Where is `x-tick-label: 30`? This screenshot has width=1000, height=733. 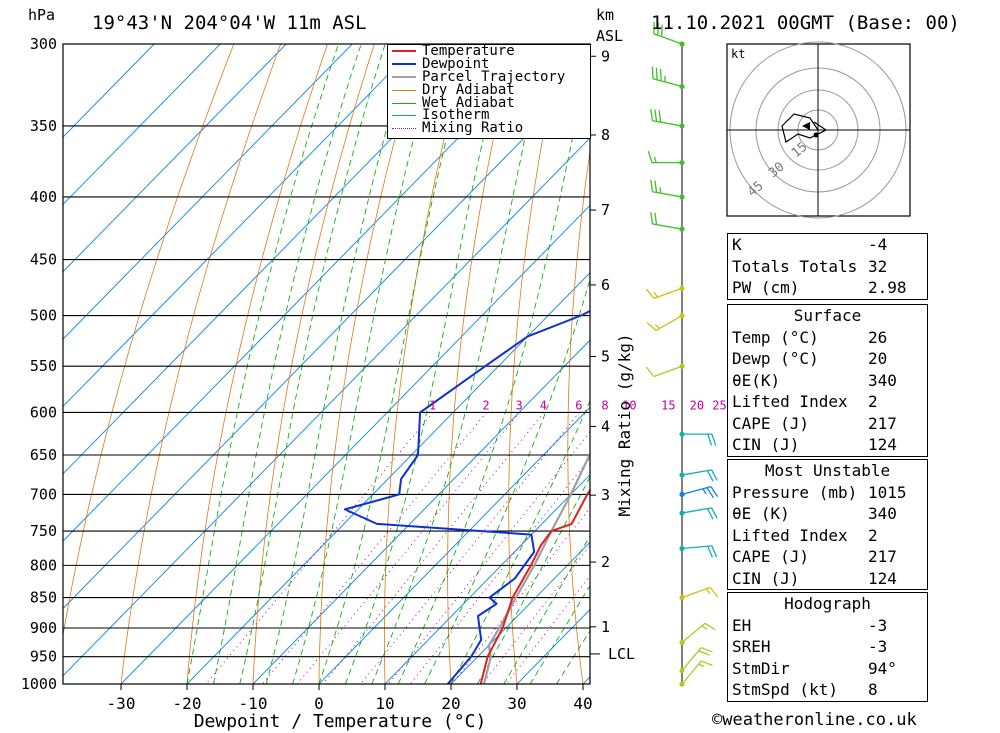
x-tick-label: 30 is located at coordinates (516, 703).